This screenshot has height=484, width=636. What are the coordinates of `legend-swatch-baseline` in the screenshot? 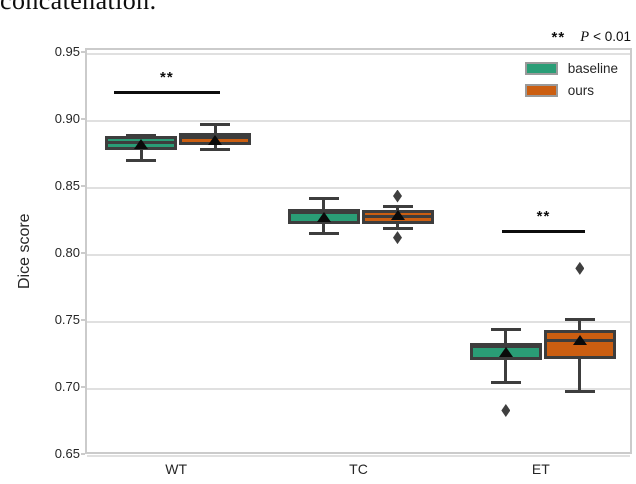 It's located at (541, 68).